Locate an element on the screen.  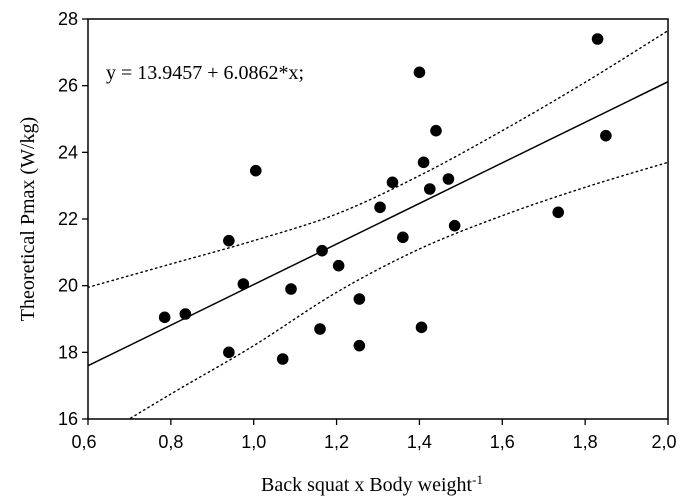
x-axis-title-group: Back squat x Body weight-1 is located at coordinates (372, 484).